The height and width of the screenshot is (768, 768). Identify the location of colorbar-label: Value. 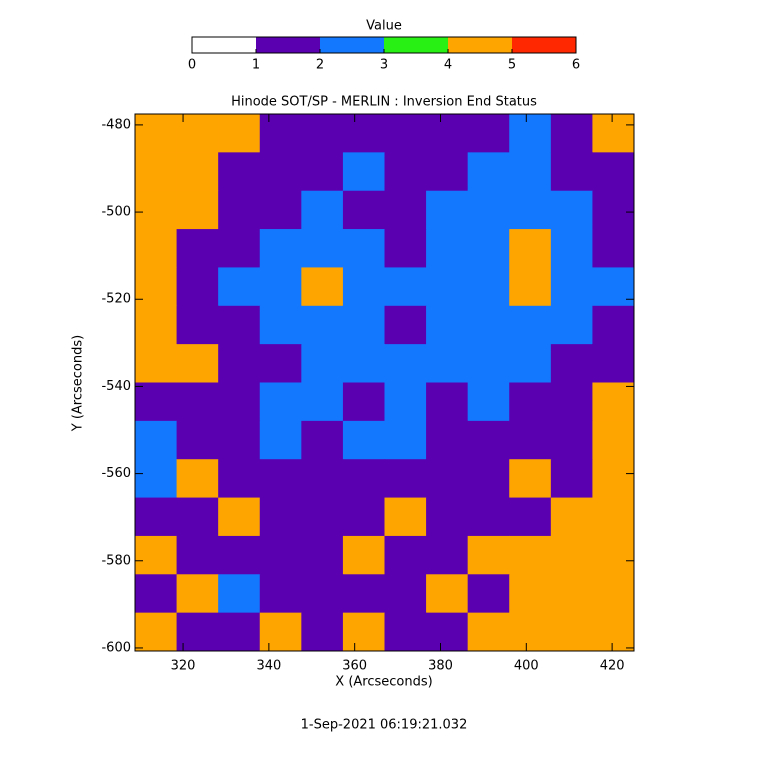
(384, 26).